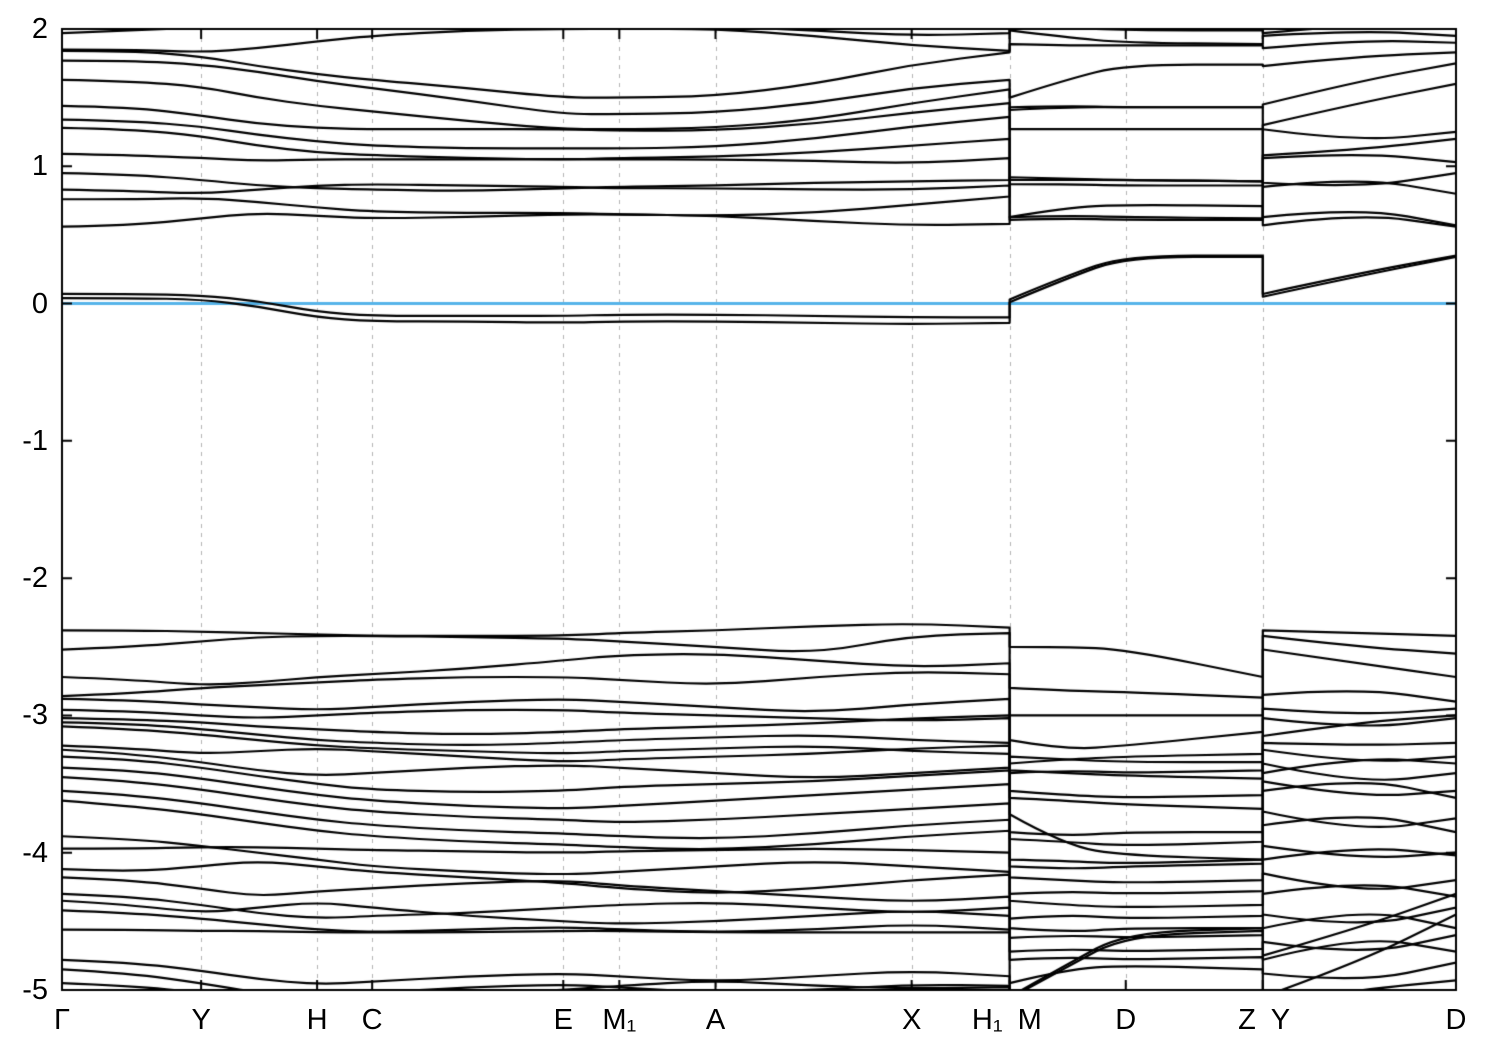 The width and height of the screenshot is (1500, 1050). Describe the element at coordinates (39, 29) in the screenshot. I see `y-tick-label: 2` at that location.